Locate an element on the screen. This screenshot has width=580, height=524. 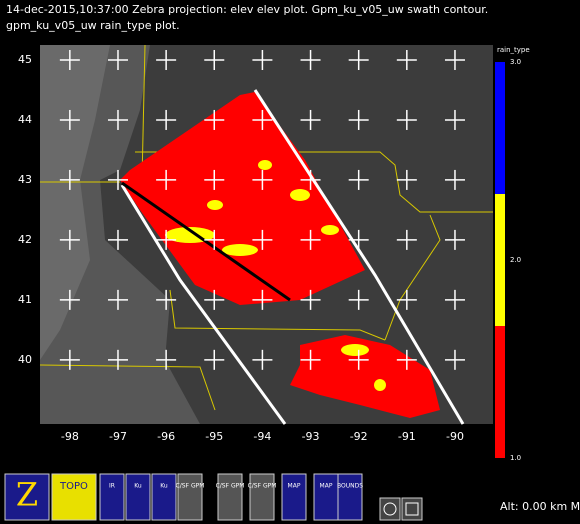
logo: Z is located at coordinates (27, 495).